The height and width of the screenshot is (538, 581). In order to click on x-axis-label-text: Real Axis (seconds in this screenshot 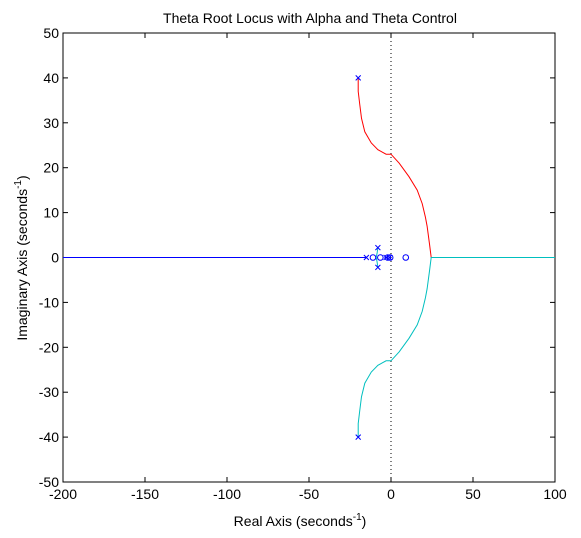, I will do `click(293, 521)`.